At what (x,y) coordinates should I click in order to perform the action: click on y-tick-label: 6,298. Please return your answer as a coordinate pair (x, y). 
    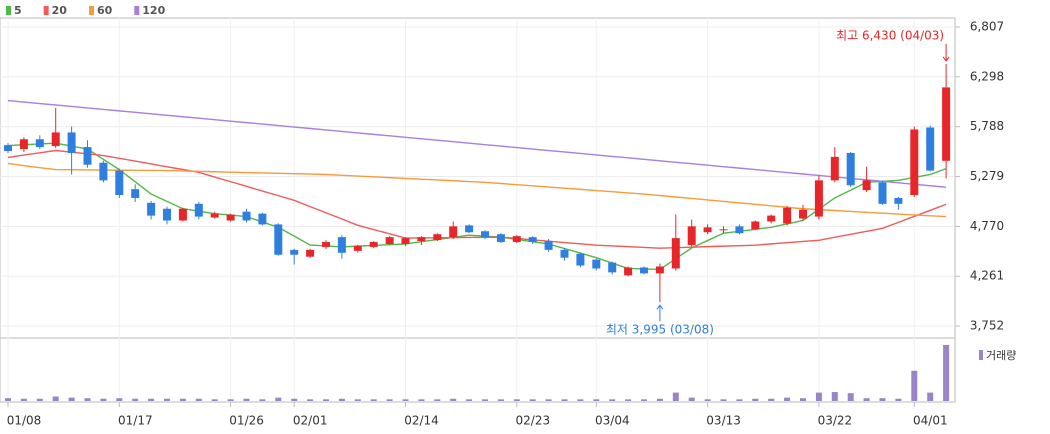
    Looking at the image, I should click on (987, 76).